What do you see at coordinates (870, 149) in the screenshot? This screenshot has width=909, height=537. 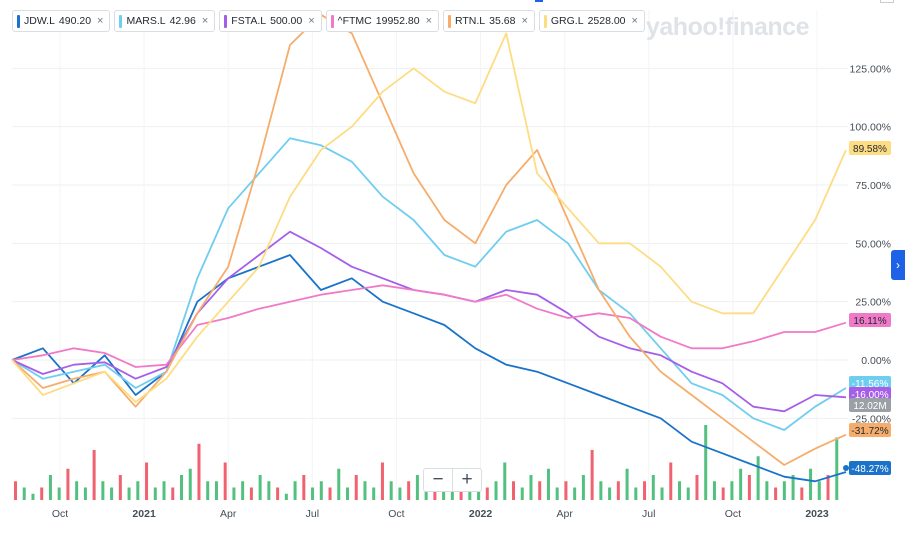 I see `last-value-flag-label: 89.58%` at bounding box center [870, 149].